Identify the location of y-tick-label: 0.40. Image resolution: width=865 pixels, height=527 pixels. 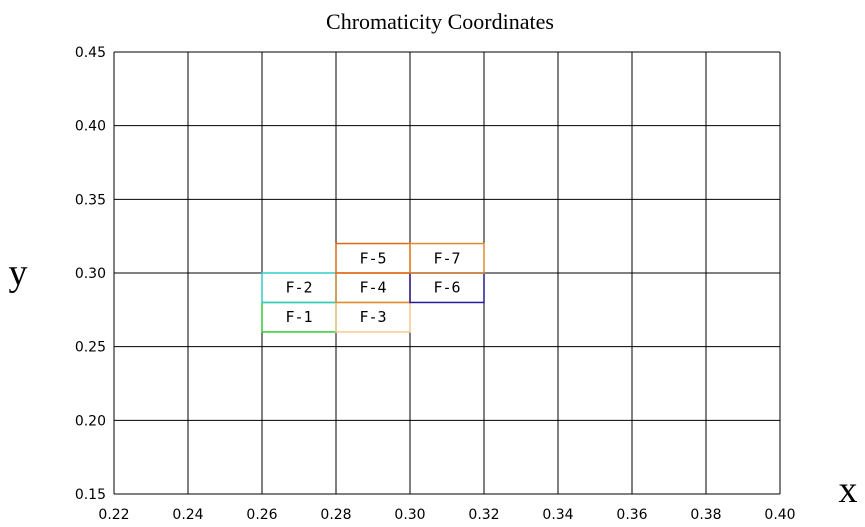
(90, 127).